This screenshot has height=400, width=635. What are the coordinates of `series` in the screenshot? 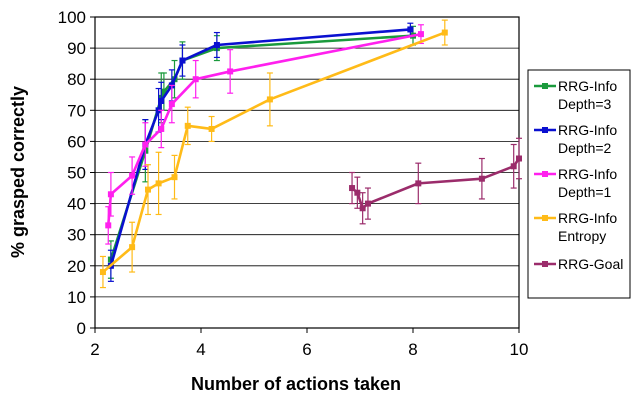 It's located at (435, 181).